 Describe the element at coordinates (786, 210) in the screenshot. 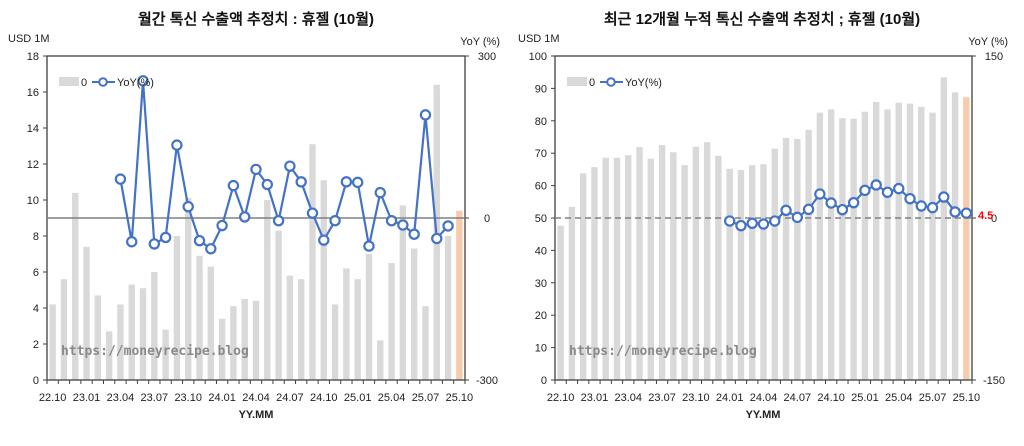

I see `yoy-point-24.06` at that location.